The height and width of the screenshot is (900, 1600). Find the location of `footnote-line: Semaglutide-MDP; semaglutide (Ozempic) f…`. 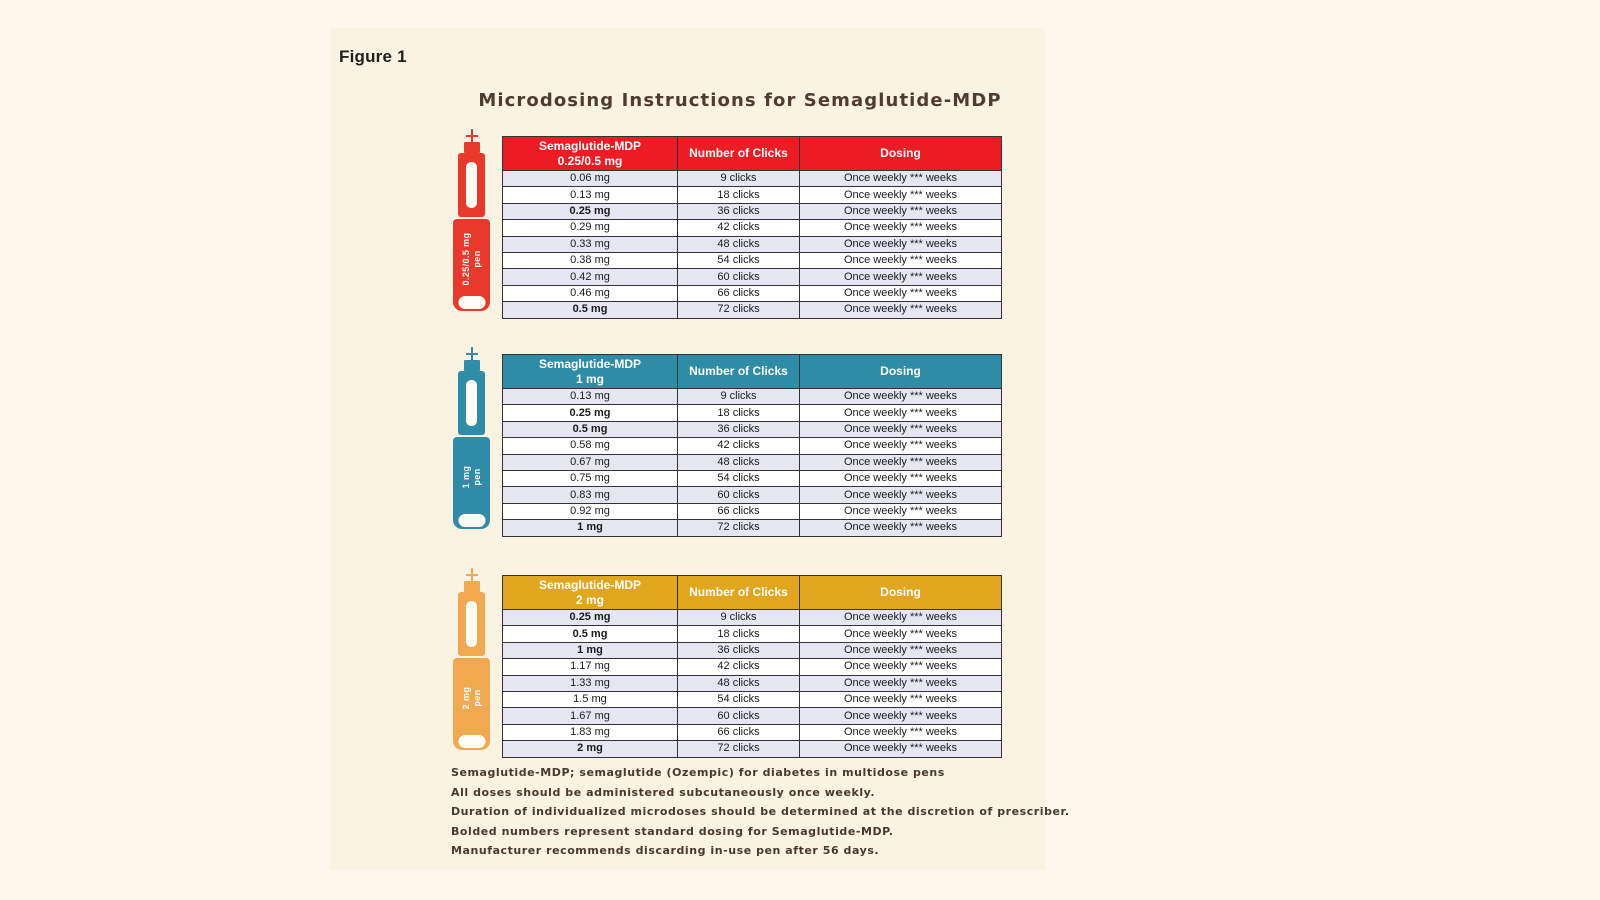

footnote-line: Semaglutide-MDP; semaglutide (Ozempic) f… is located at coordinates (698, 772).